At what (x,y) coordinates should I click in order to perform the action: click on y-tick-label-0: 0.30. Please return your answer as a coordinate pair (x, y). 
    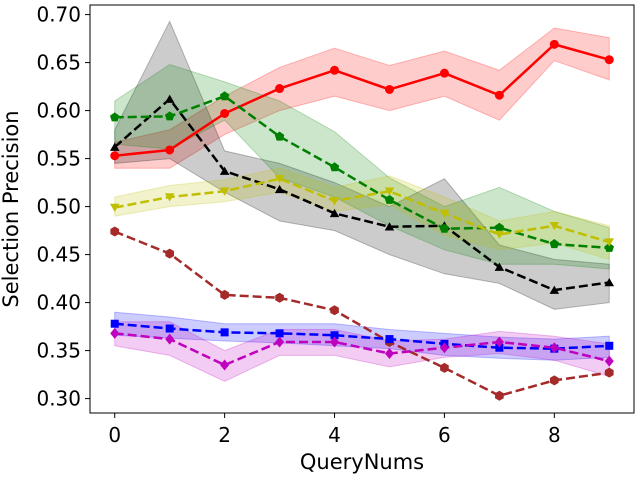
    Looking at the image, I should click on (58, 399).